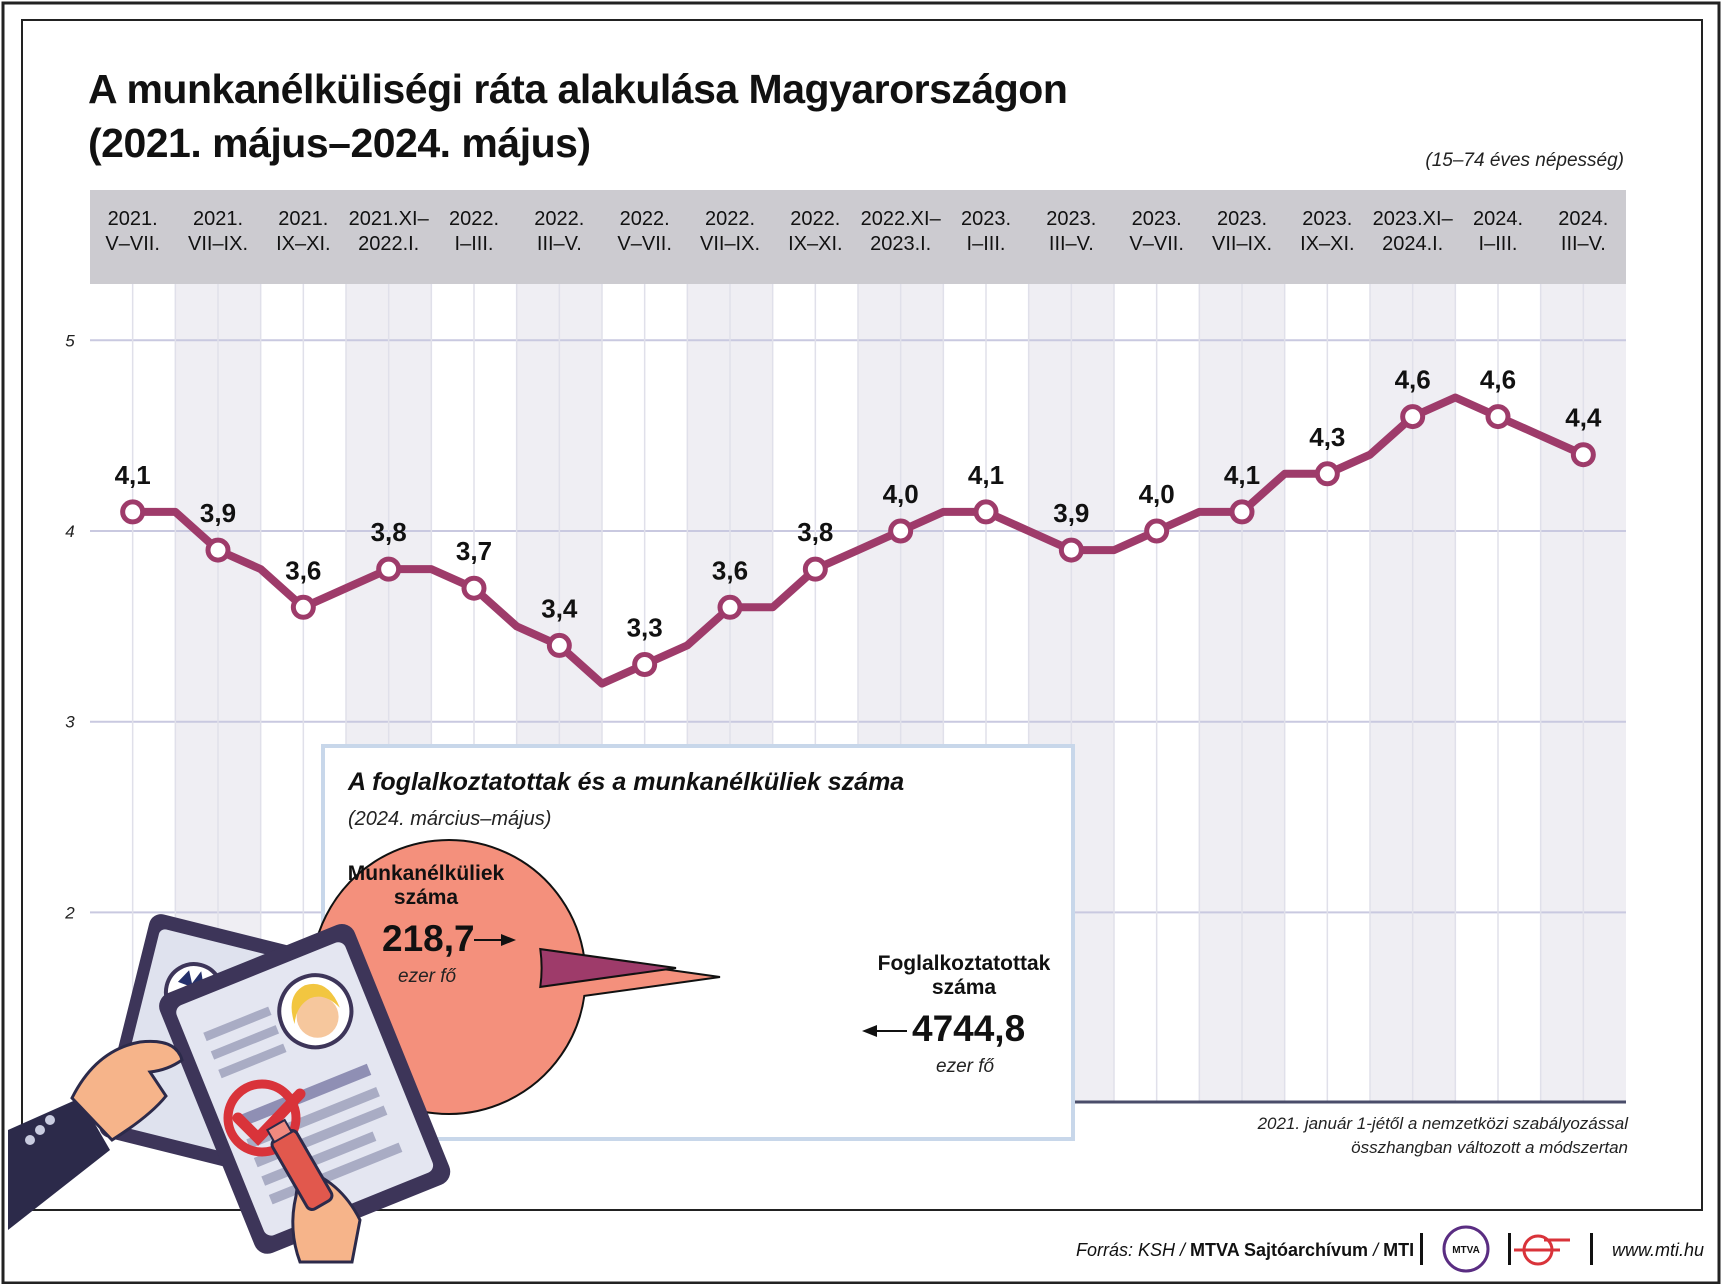 This screenshot has height=1284, width=1724. I want to click on pie-slice-unemployed, so click(608, 968).